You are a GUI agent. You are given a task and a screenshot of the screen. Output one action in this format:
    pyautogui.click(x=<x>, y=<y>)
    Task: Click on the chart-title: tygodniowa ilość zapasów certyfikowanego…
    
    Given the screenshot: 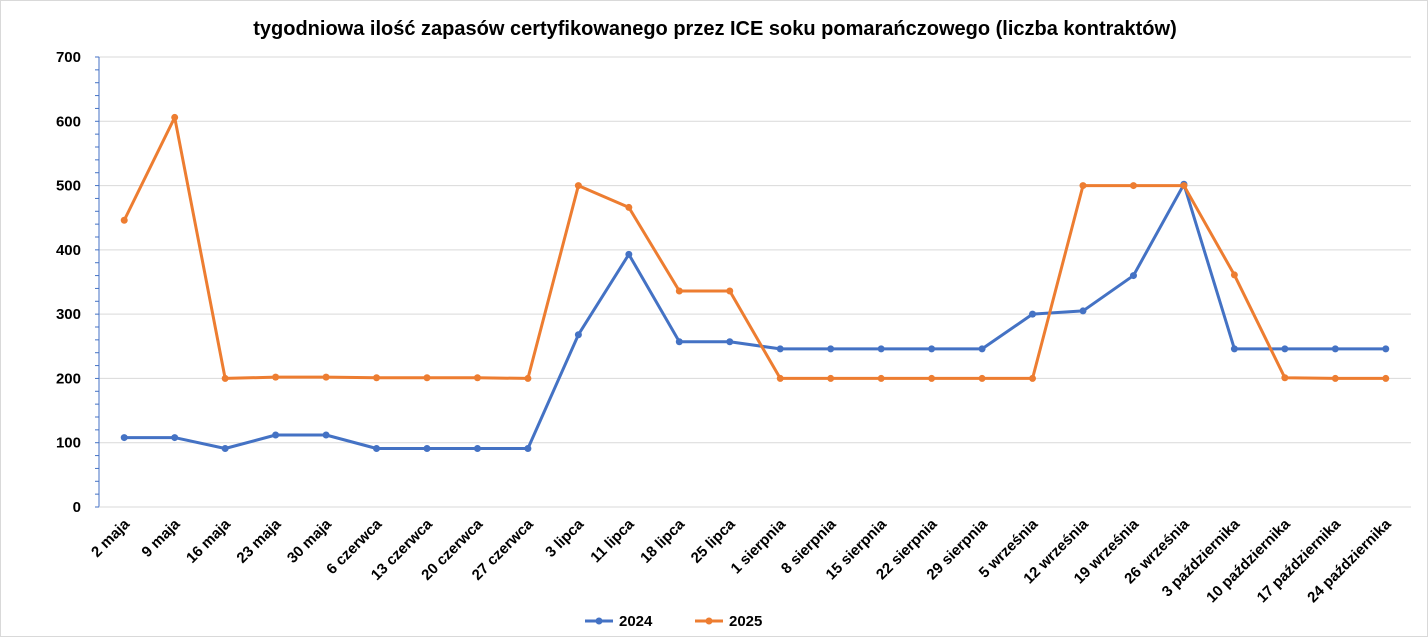 What is the action you would take?
    pyautogui.click(x=715, y=29)
    